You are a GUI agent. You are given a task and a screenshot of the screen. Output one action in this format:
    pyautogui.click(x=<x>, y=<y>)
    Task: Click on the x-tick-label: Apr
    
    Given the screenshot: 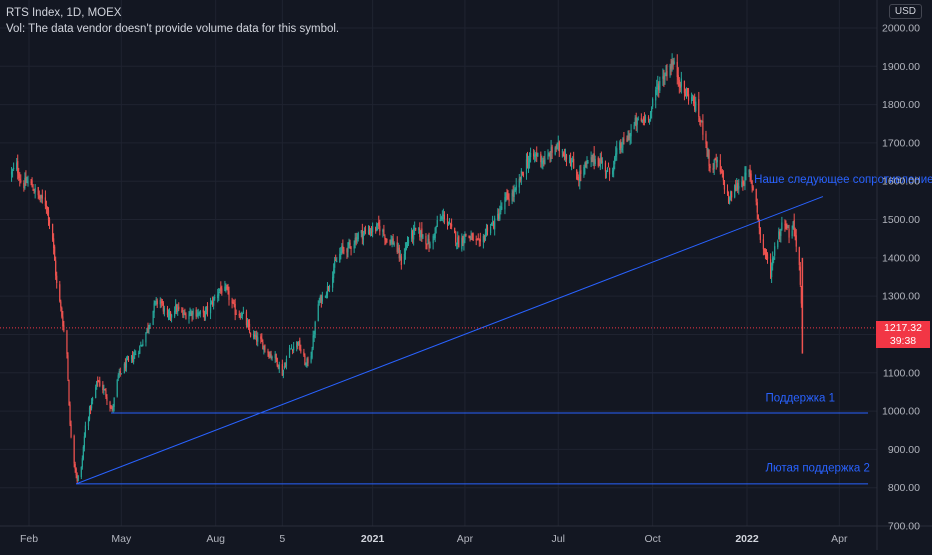 What is the action you would take?
    pyautogui.click(x=839, y=539)
    